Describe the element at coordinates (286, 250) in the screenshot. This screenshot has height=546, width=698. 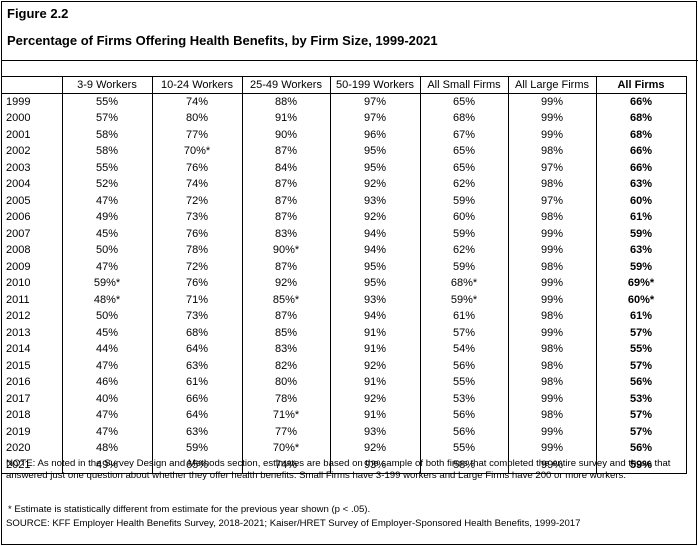
I see `value-cell: 90%*` at that location.